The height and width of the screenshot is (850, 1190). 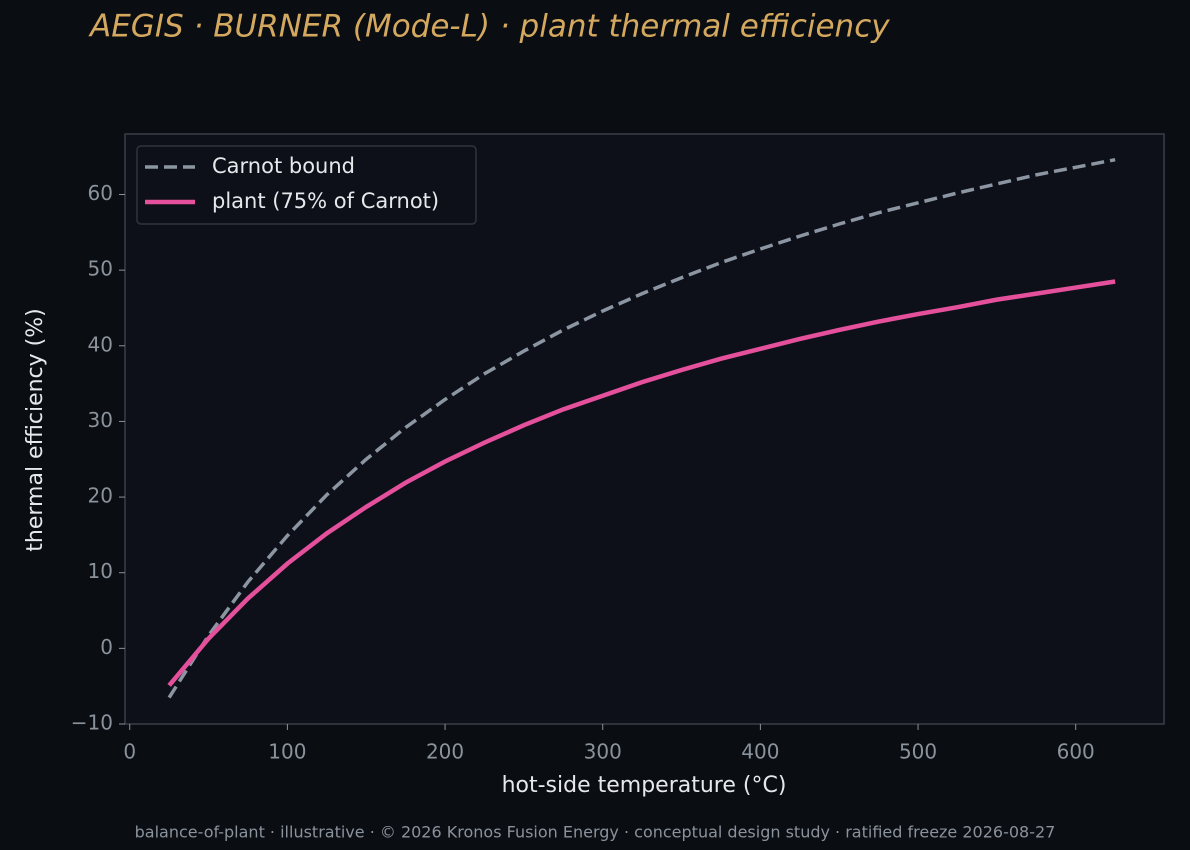 What do you see at coordinates (92, 723) in the screenshot?
I see `y-tick-label: −10` at bounding box center [92, 723].